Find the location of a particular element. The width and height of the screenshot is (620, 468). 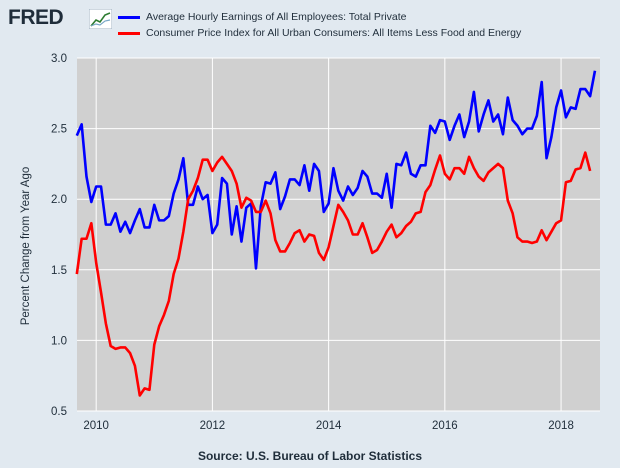

x-tick-label: 2018 is located at coordinates (561, 426).